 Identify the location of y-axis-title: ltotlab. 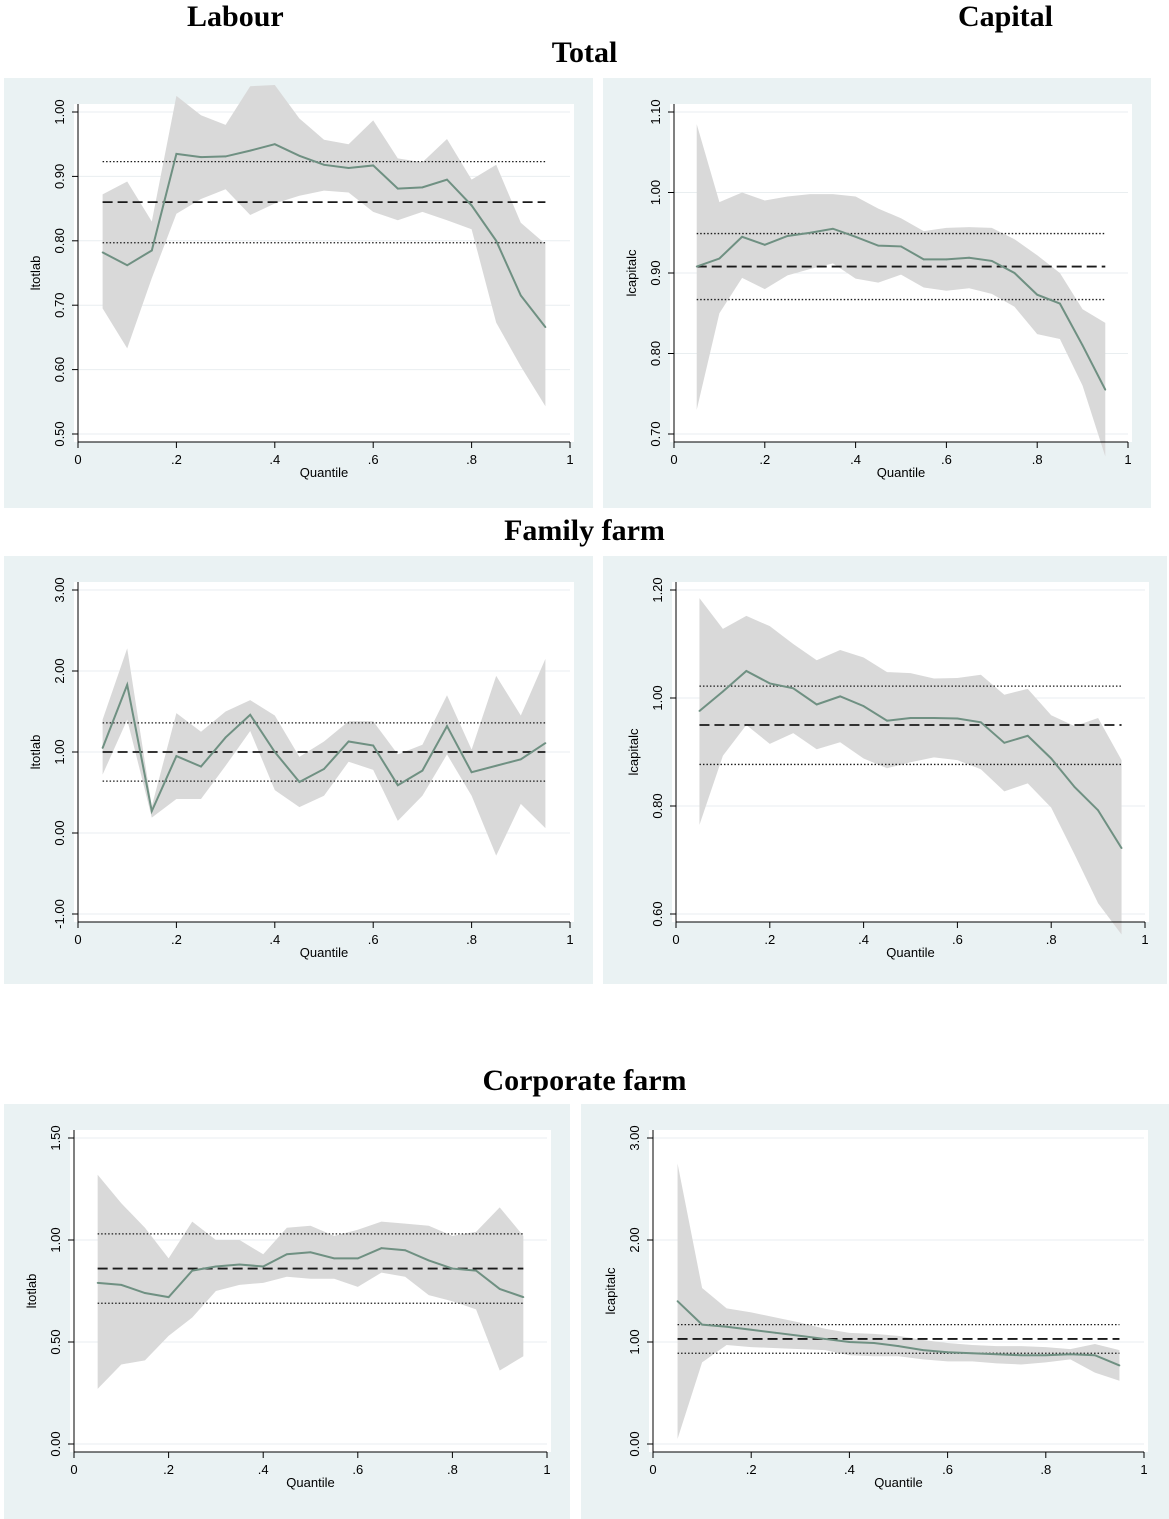
(35, 273).